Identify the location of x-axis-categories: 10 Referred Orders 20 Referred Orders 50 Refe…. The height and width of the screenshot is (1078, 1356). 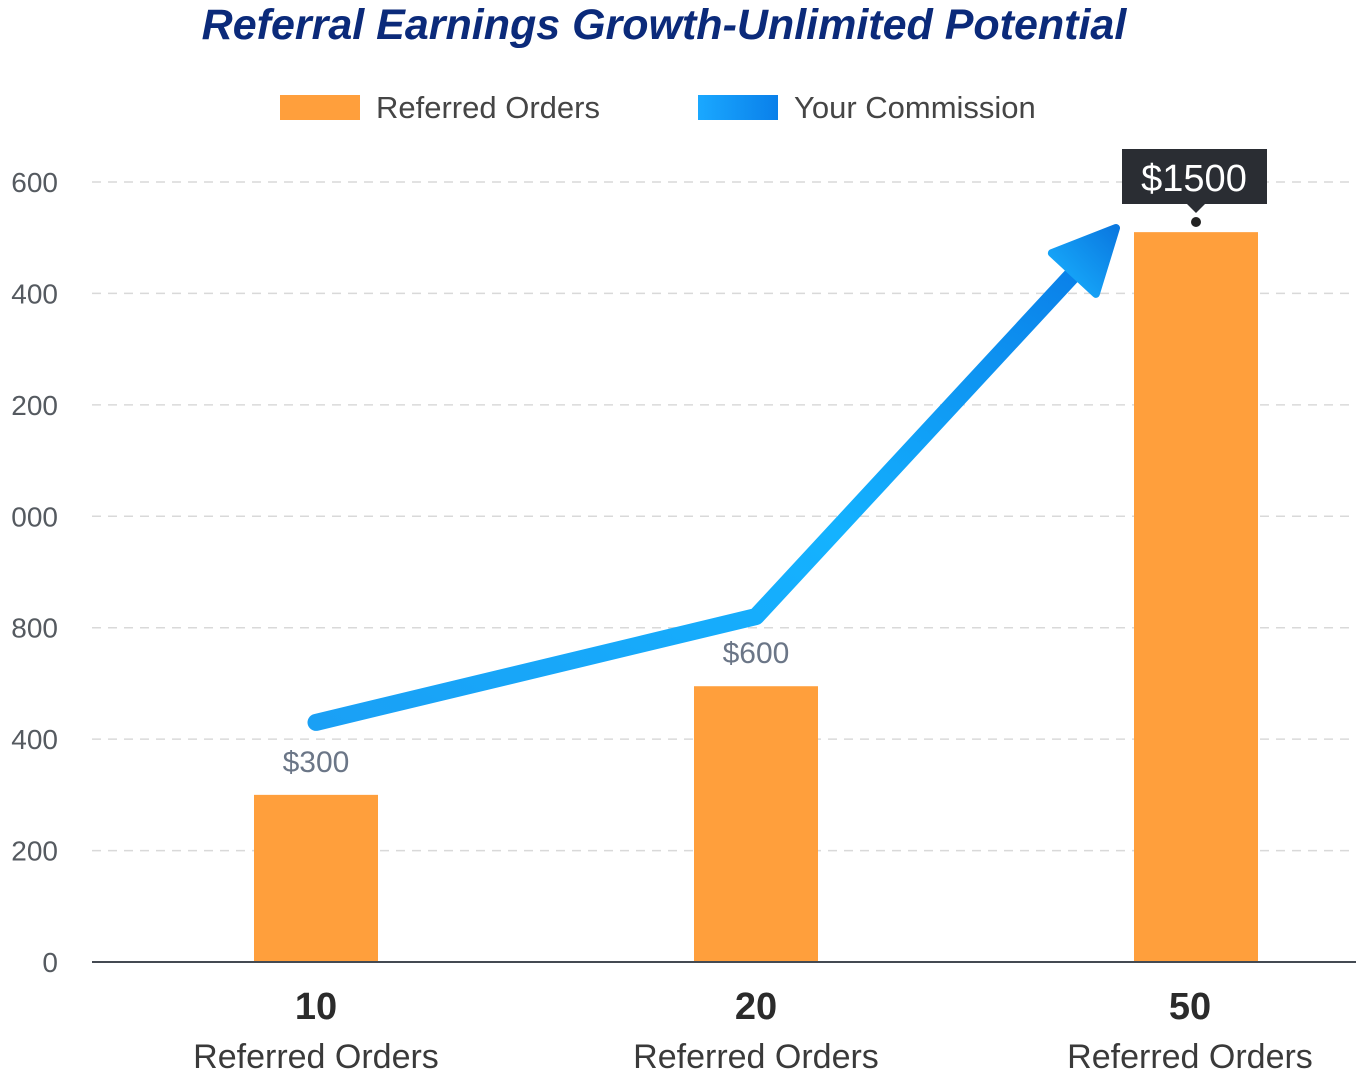
(753, 1031).